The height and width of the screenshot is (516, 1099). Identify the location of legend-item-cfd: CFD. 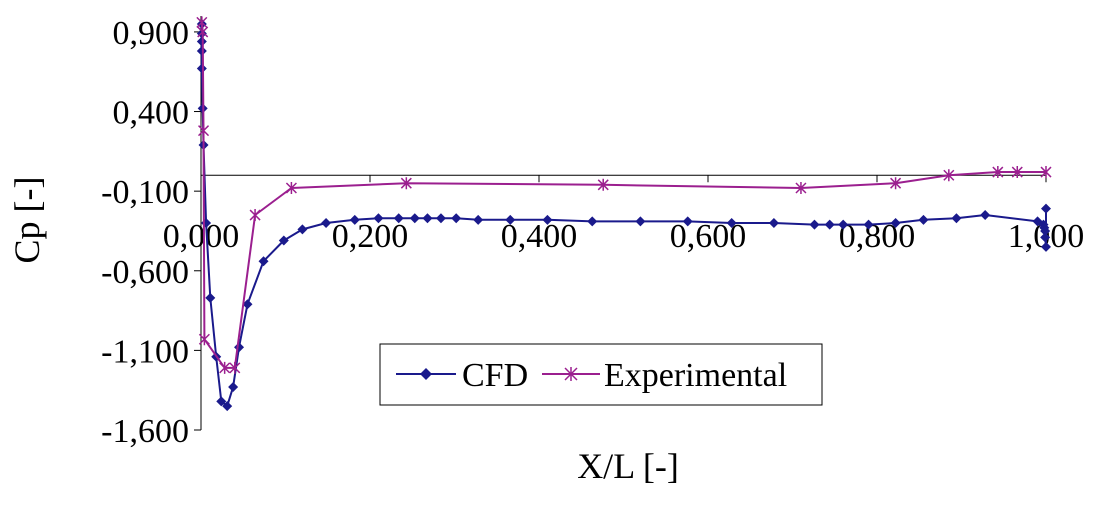
(462, 375).